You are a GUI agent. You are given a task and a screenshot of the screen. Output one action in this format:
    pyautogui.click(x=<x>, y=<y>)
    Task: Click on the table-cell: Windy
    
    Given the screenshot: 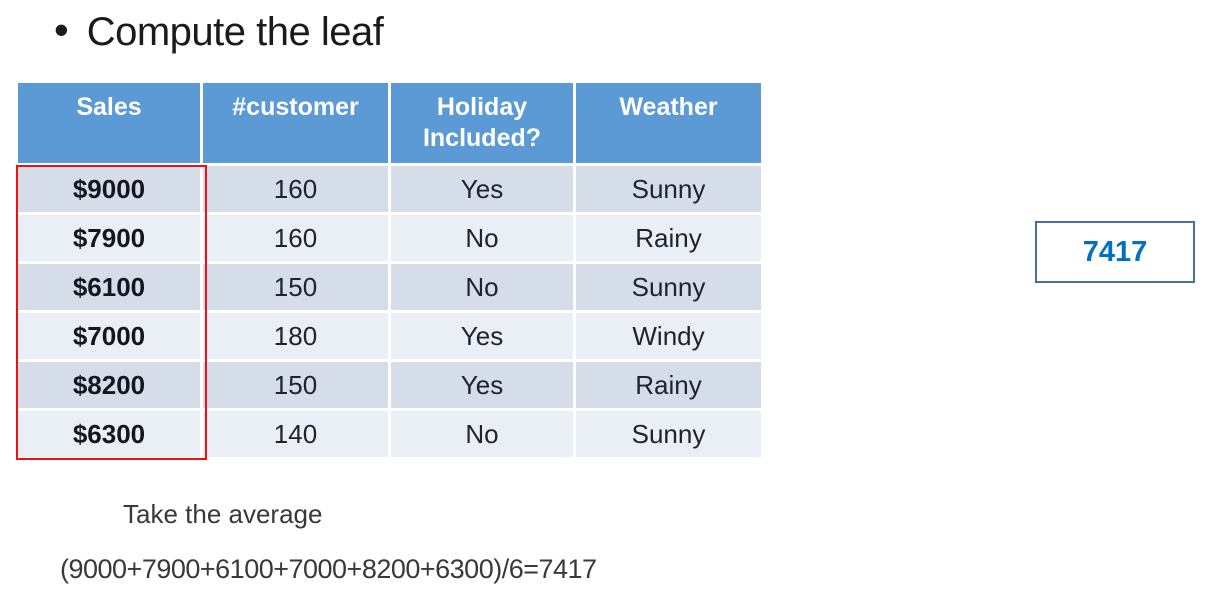 What is the action you would take?
    pyautogui.click(x=668, y=336)
    